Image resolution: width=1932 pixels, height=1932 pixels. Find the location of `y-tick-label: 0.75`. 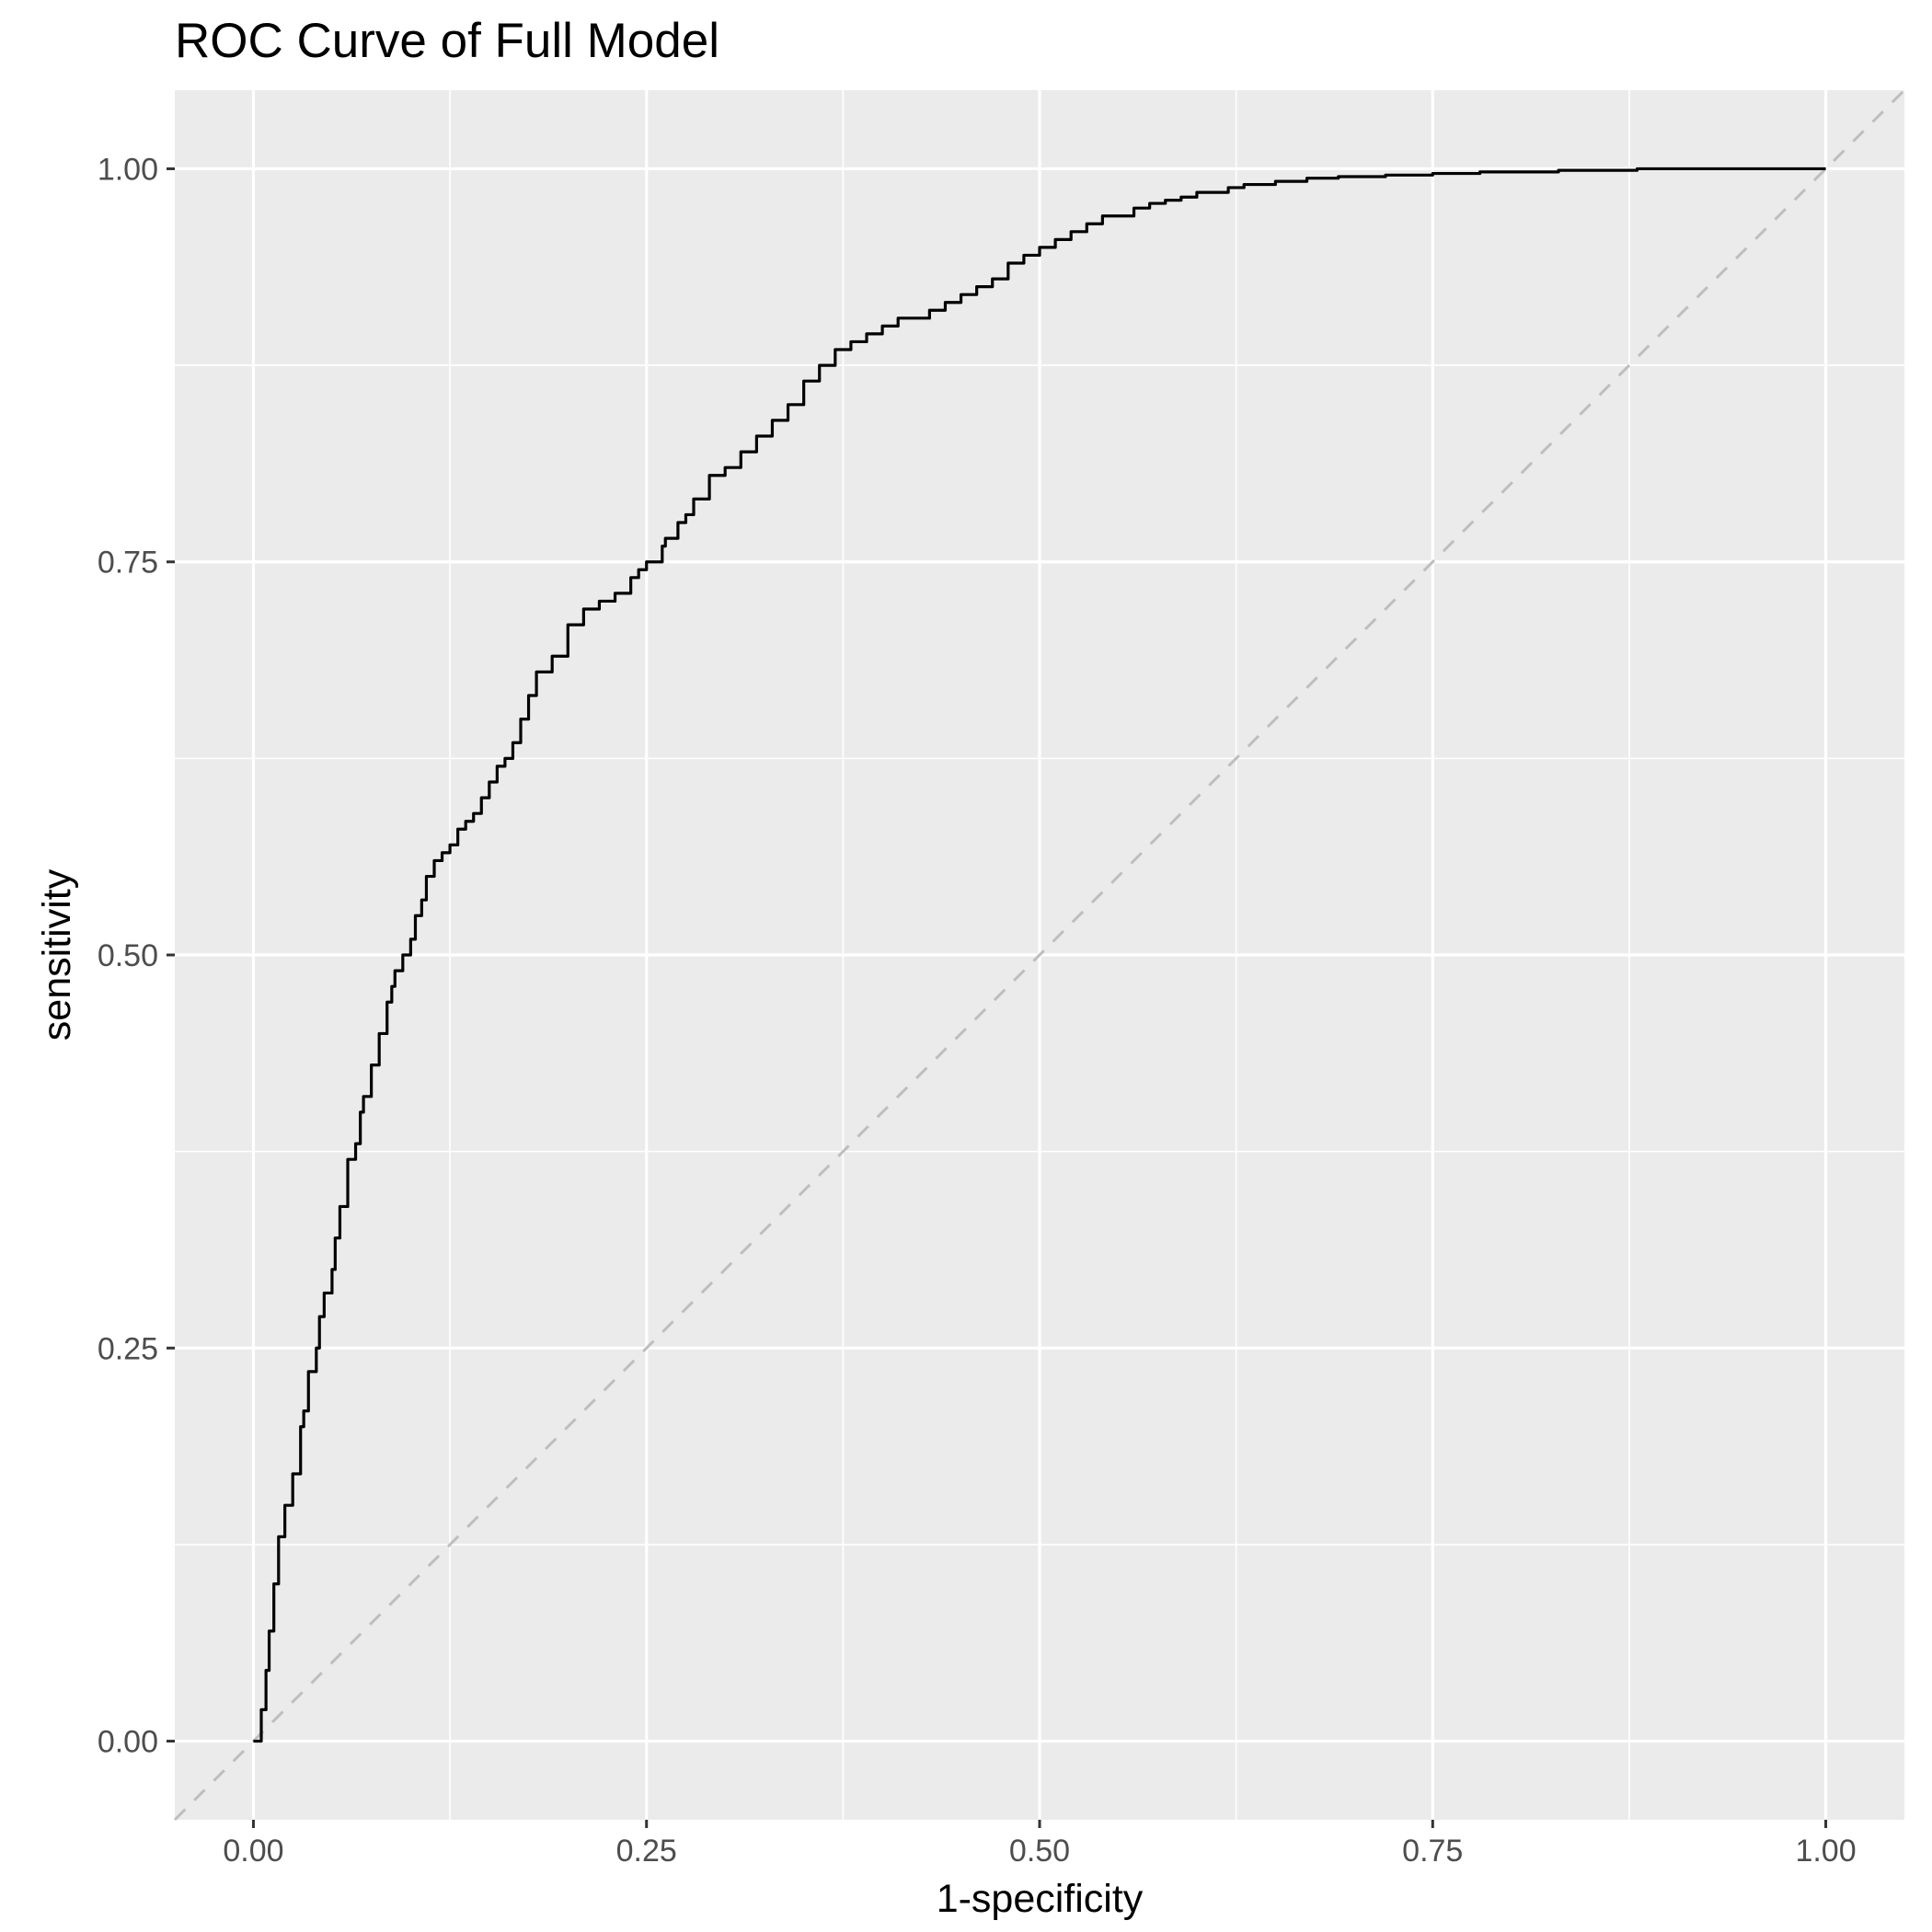

y-tick-label: 0.75 is located at coordinates (128, 563).